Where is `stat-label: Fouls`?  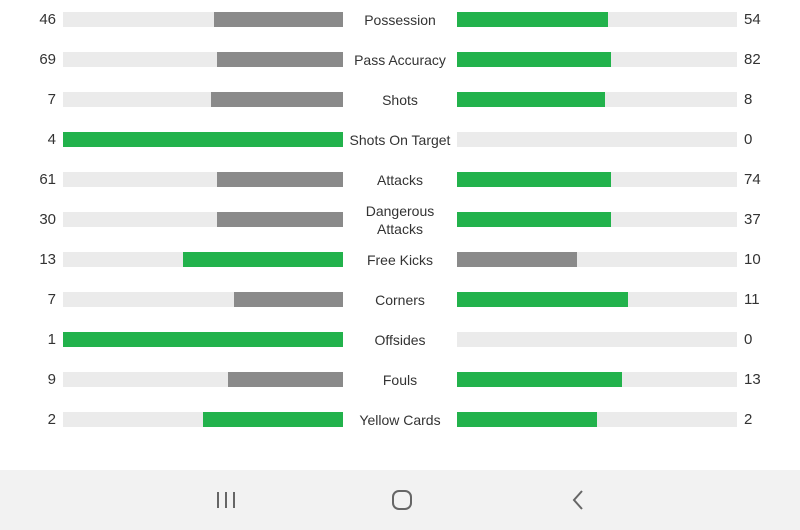
stat-label: Fouls is located at coordinates (400, 380).